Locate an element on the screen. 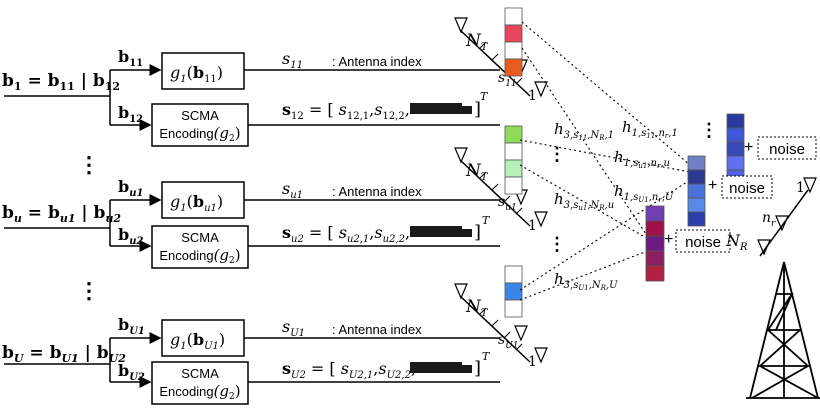  su1-label: su1 is located at coordinates (292, 190).